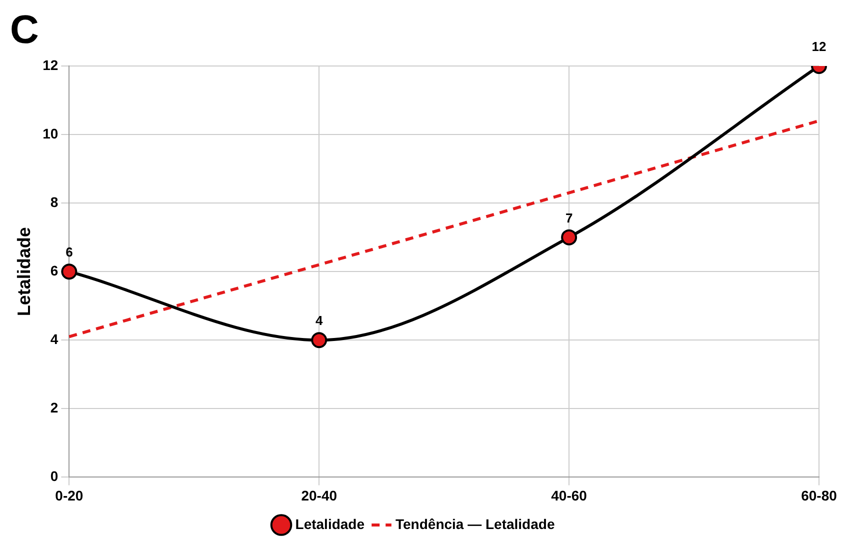  Describe the element at coordinates (819, 46) in the screenshot. I see `data-label: 12` at that location.